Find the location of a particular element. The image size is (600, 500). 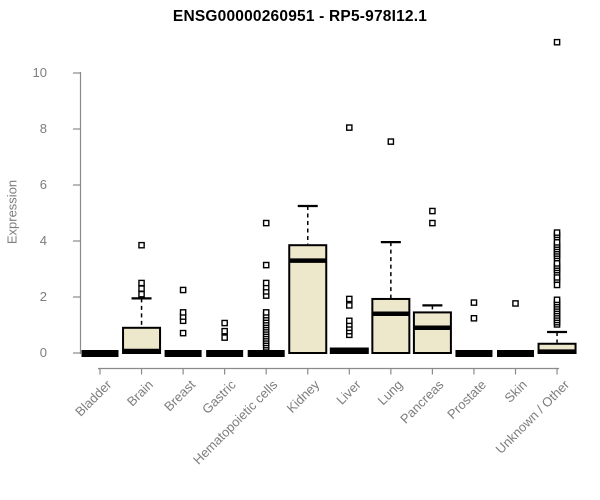

y-tick-label: 8 is located at coordinates (43, 128).